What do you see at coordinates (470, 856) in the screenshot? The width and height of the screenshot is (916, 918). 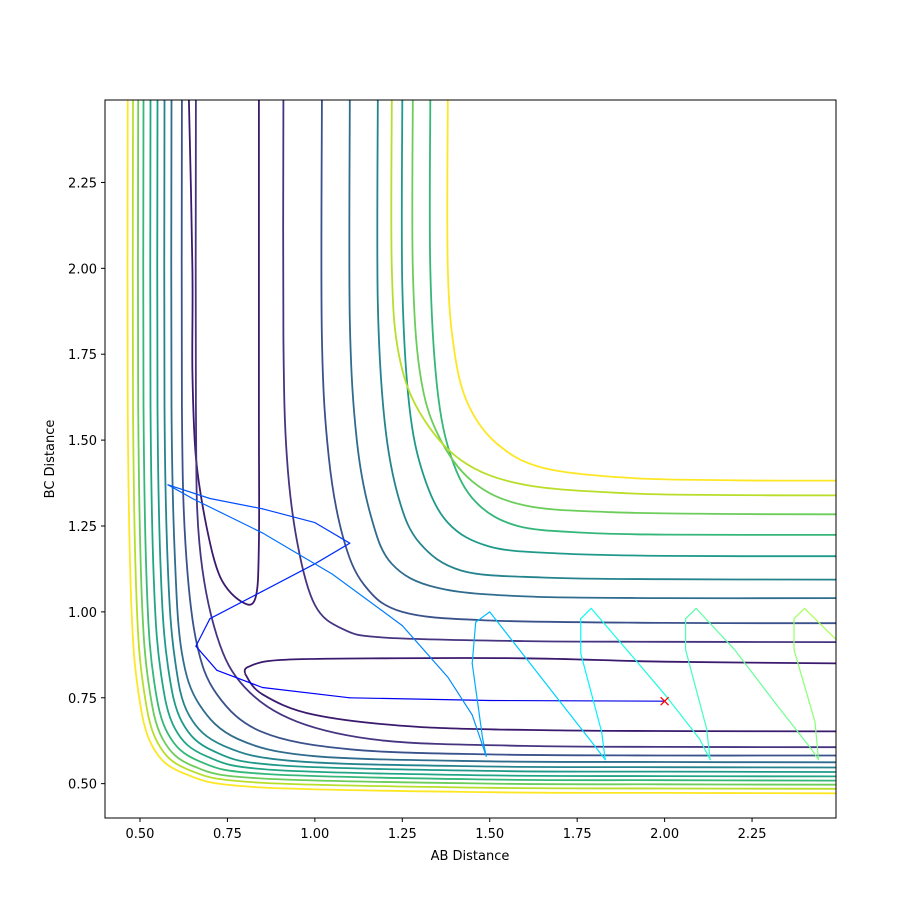 I see `x-axis-label: AB Distance` at bounding box center [470, 856].